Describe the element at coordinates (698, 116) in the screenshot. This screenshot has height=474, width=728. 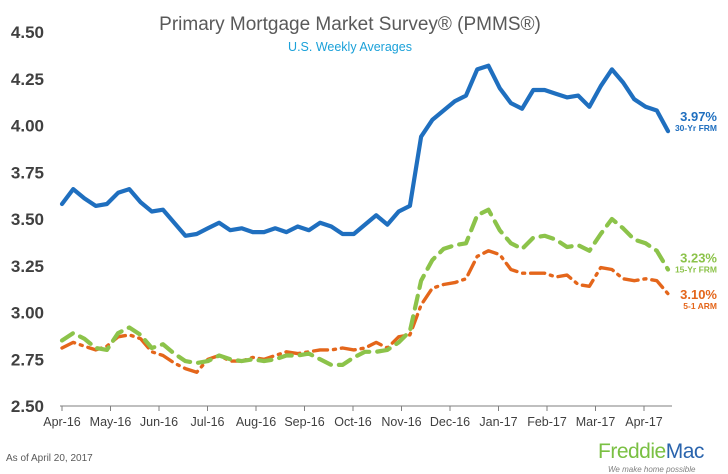
I see `series-value-label-30-yr-frm: 3.97%` at that location.